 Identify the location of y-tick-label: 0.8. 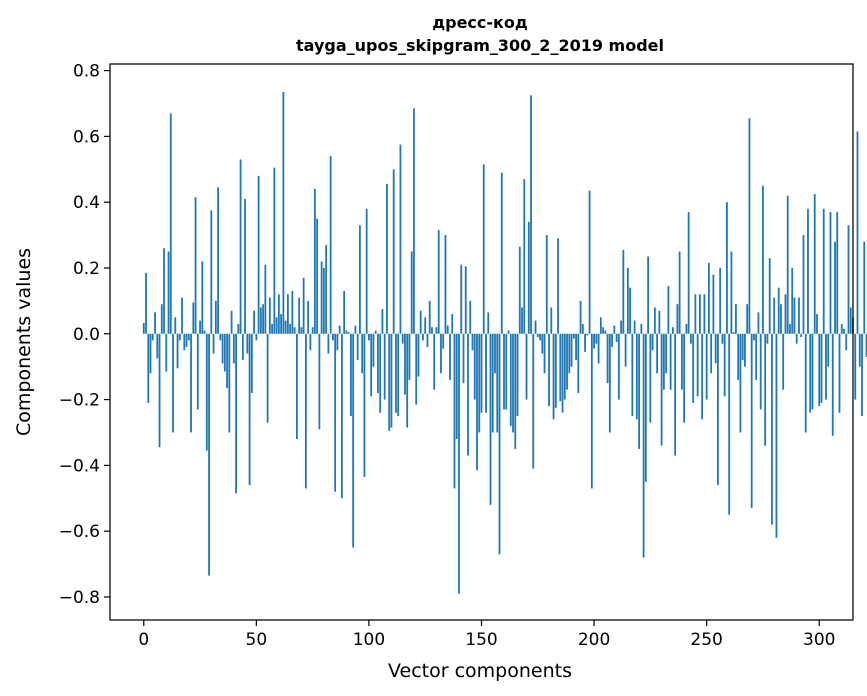
(86, 72).